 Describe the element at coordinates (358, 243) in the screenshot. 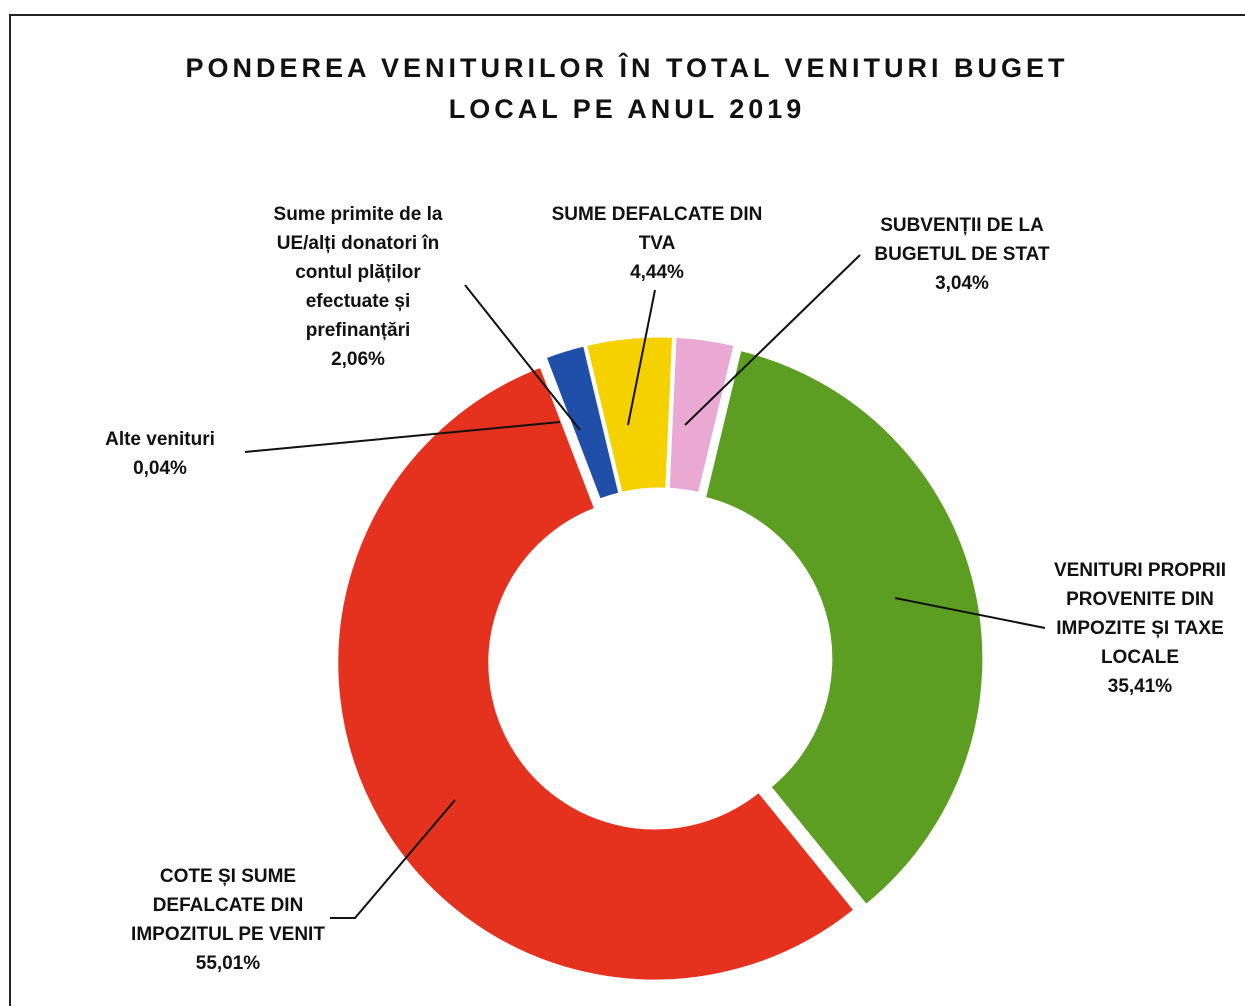

I see `slice-label: UE/alți donatori în` at that location.